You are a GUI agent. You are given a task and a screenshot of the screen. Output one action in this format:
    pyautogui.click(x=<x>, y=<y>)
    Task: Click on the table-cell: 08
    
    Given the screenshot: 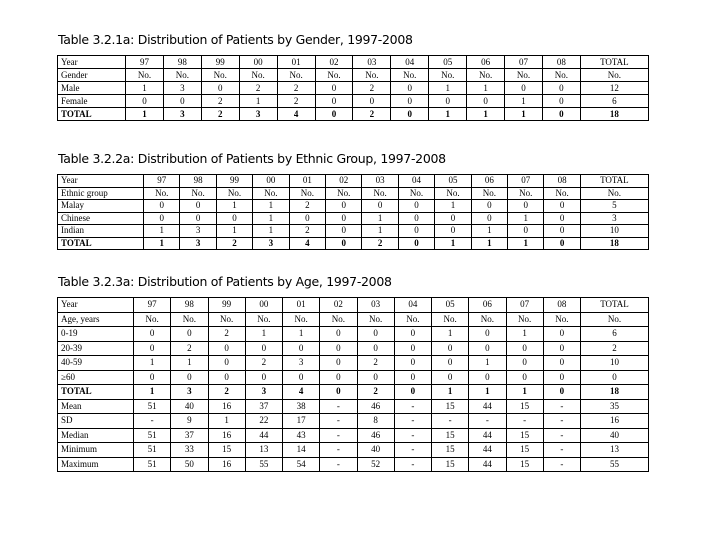 What is the action you would take?
    pyautogui.click(x=562, y=305)
    